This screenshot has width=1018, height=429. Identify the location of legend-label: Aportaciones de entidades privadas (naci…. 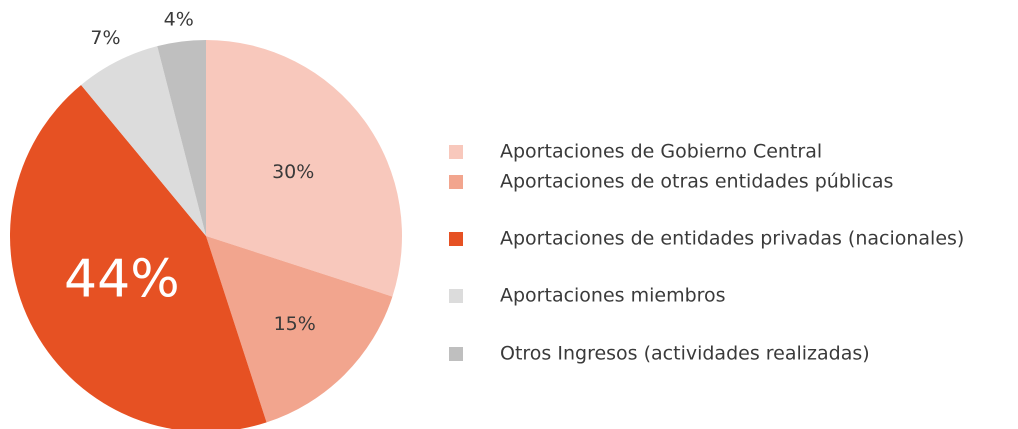
(732, 239).